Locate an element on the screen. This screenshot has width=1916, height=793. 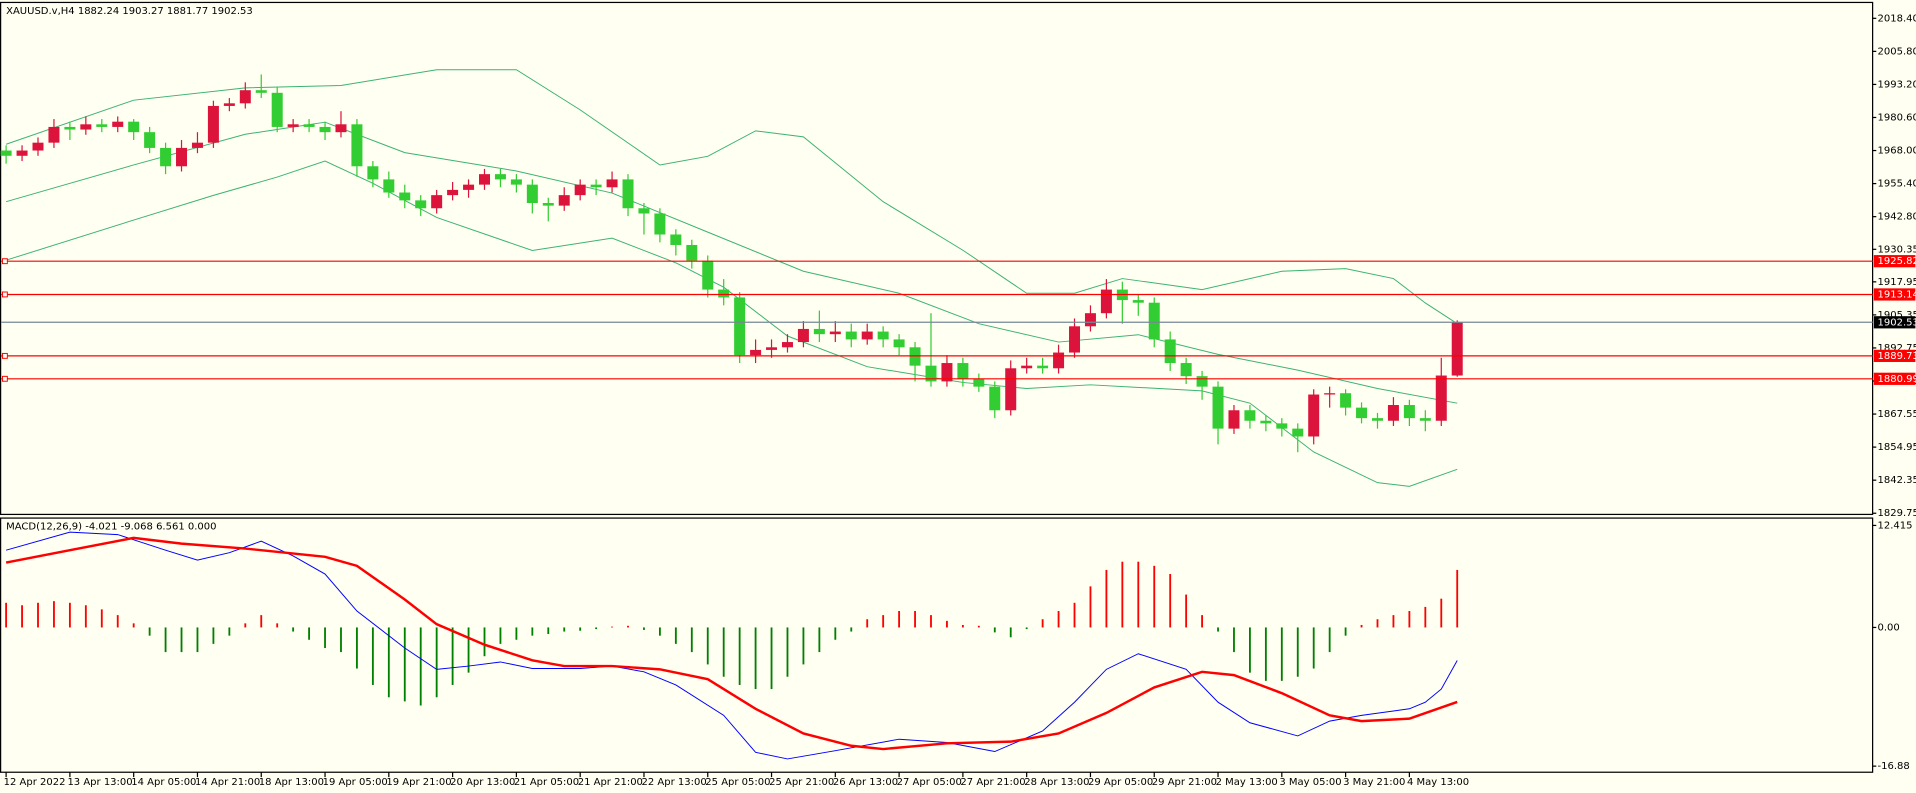
x-tick-label: 19 Apr 05:00 is located at coordinates (355, 782).